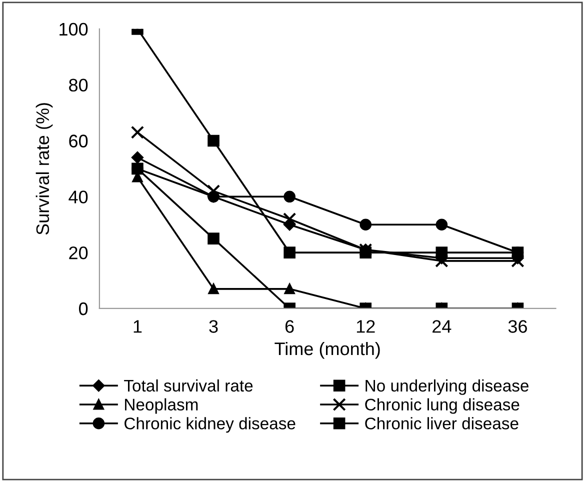 The width and height of the screenshot is (585, 482). Describe the element at coordinates (442, 326) in the screenshot. I see `x-tick-label: 24` at that location.